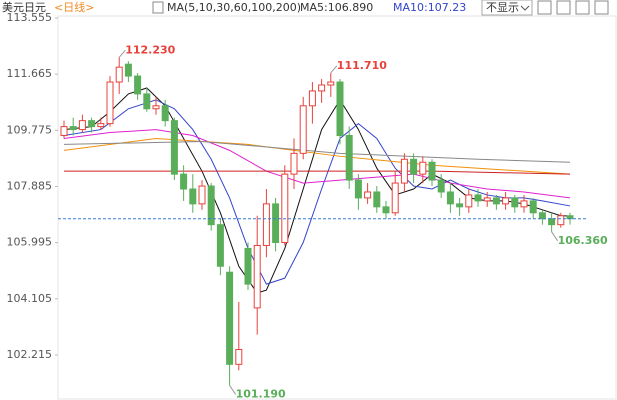 This screenshot has width=617, height=400. What do you see at coordinates (429, 7) in the screenshot?
I see `ma10-label: MA10:107.23` at bounding box center [429, 7].